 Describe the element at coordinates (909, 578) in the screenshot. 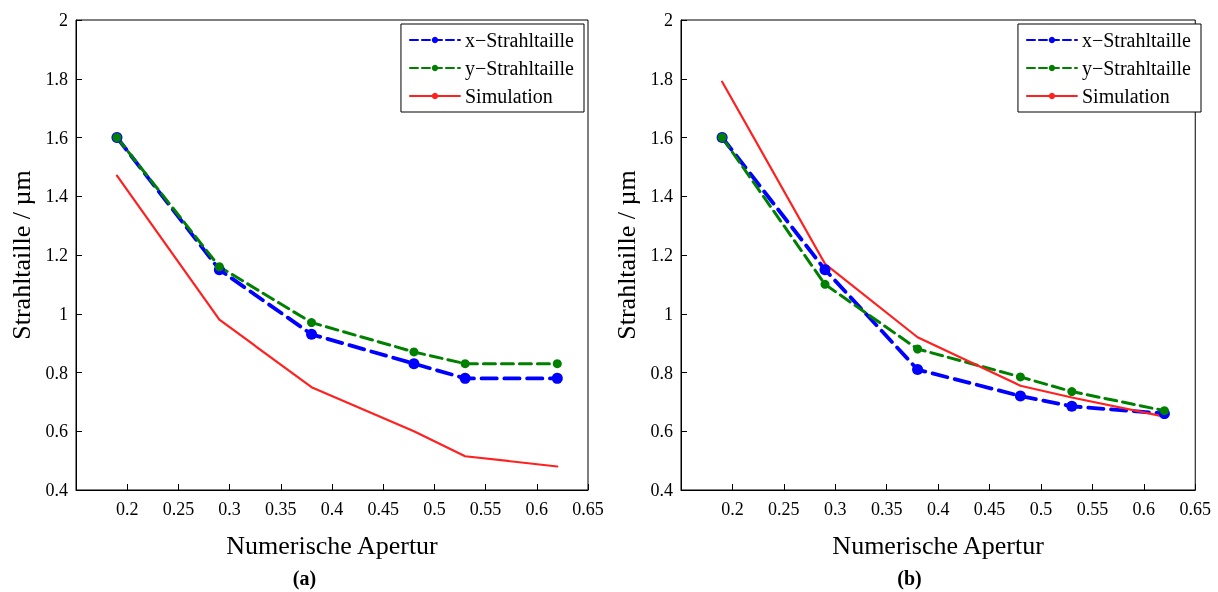

I see `text: (b)` at that location.